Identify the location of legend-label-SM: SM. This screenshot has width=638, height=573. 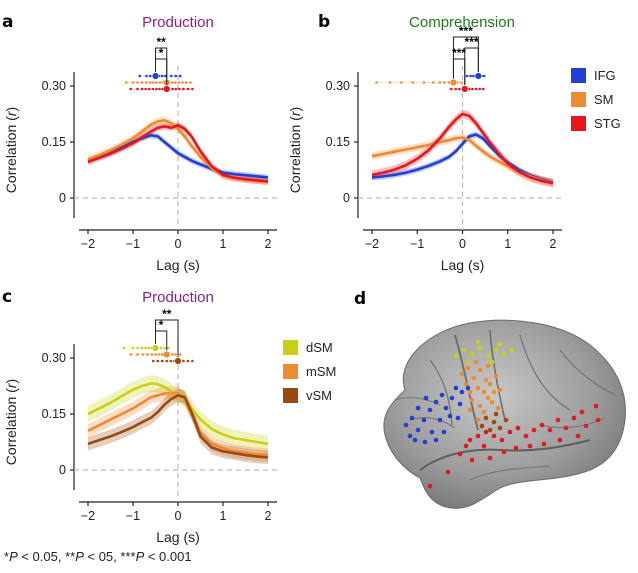
(604, 99).